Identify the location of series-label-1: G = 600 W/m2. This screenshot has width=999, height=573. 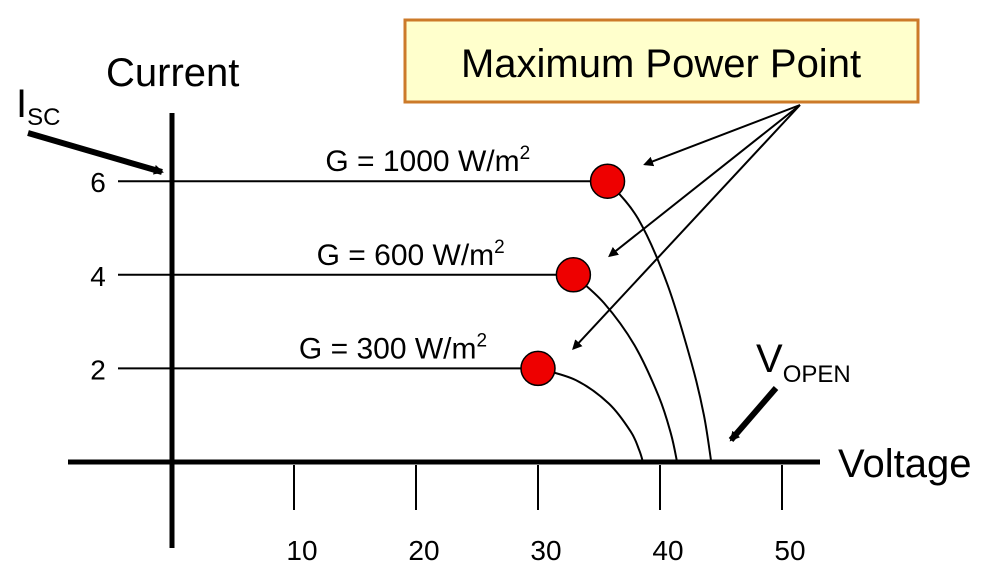
(411, 254).